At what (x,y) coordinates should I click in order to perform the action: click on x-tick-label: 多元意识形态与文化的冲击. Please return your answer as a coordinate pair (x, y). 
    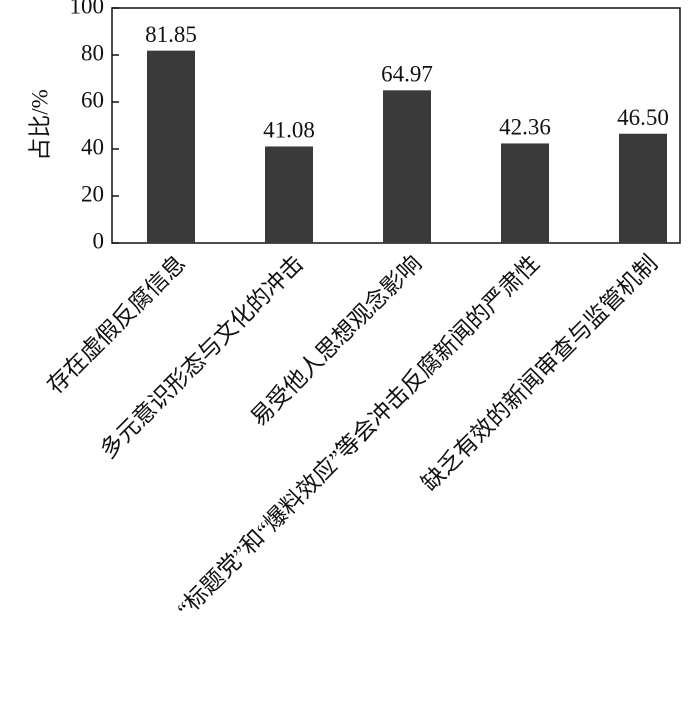
    Looking at the image, I should click on (201, 357).